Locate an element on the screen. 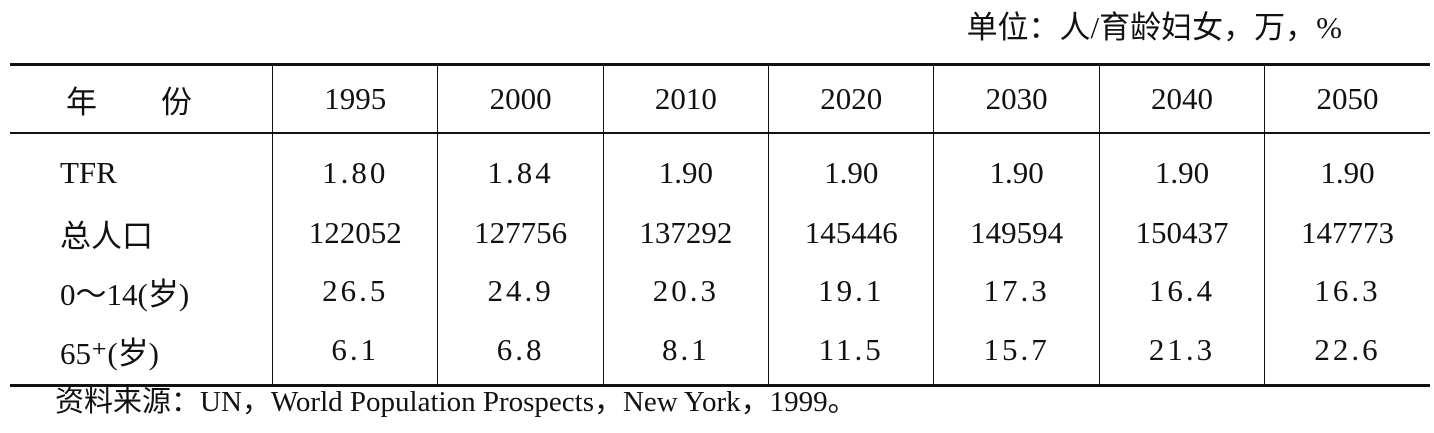  row-label: TFR is located at coordinates (88, 172).